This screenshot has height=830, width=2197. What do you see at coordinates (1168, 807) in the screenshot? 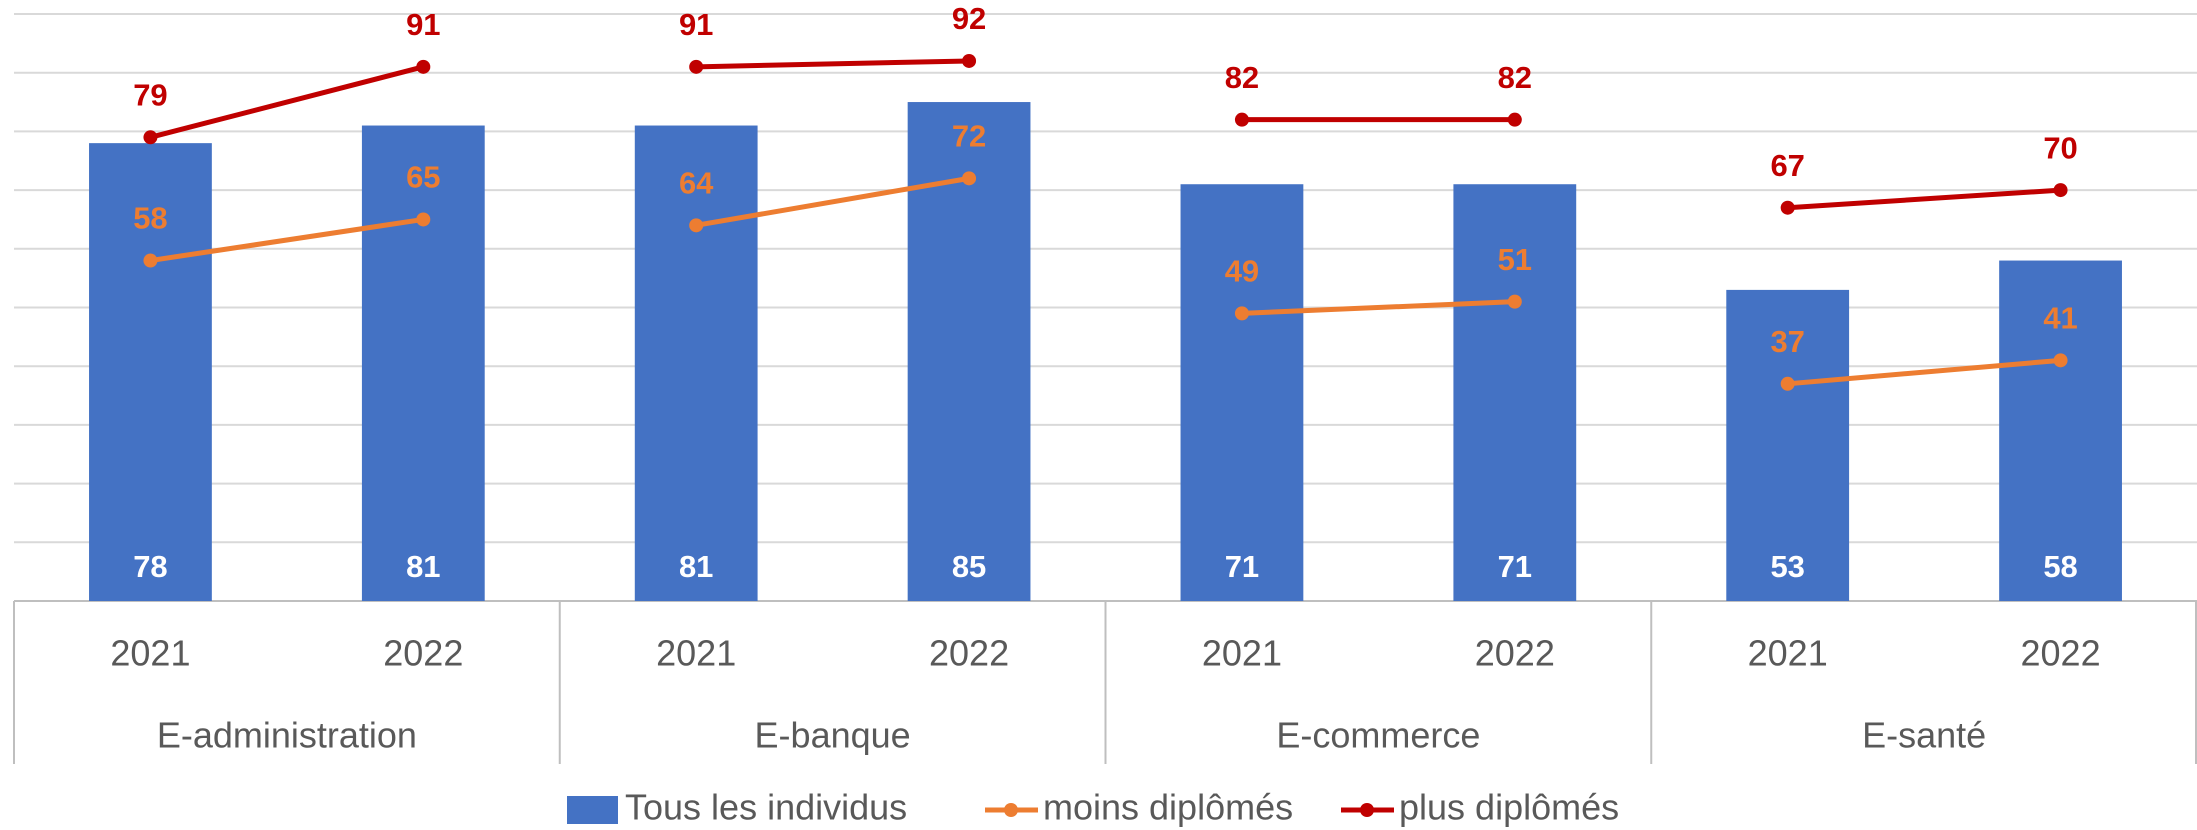
I see `legend-label: moins diplômés` at bounding box center [1168, 807].